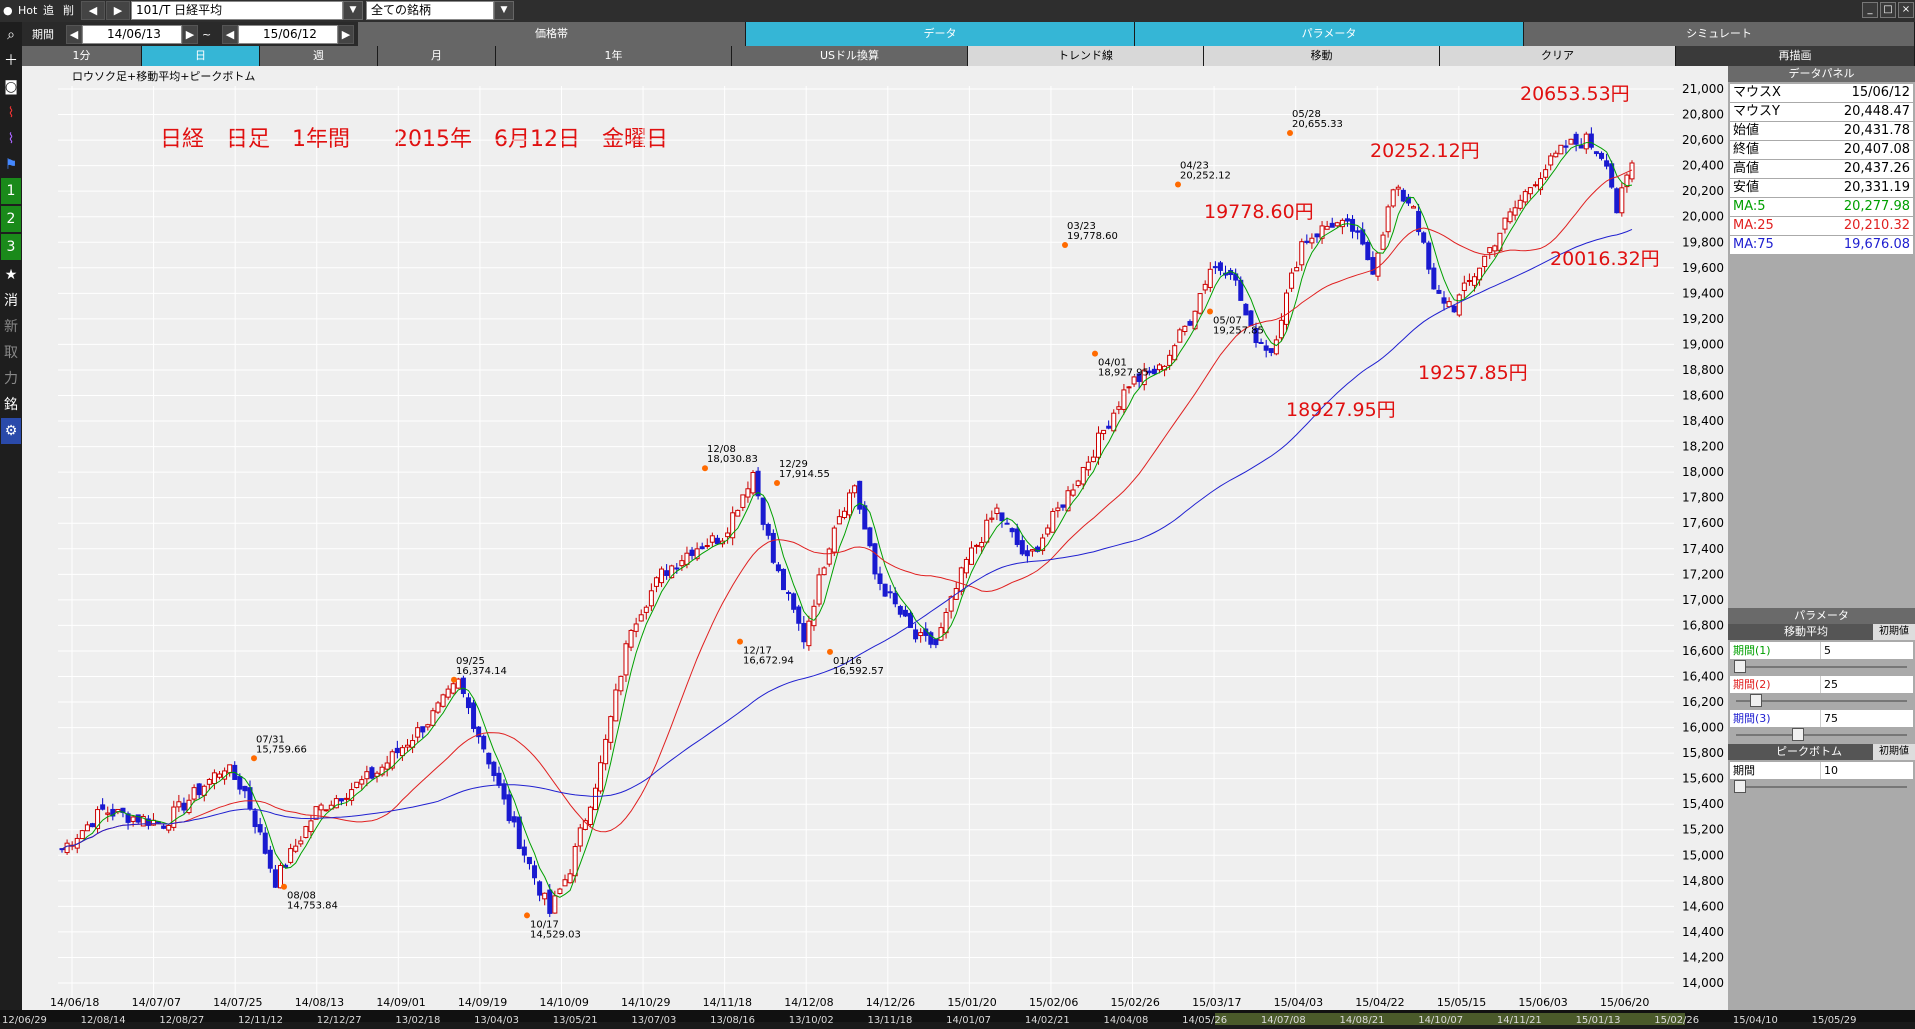 This screenshot has height=1029, width=1915. Describe the element at coordinates (614, 56) in the screenshot. I see `tab-1year: 1年` at that location.